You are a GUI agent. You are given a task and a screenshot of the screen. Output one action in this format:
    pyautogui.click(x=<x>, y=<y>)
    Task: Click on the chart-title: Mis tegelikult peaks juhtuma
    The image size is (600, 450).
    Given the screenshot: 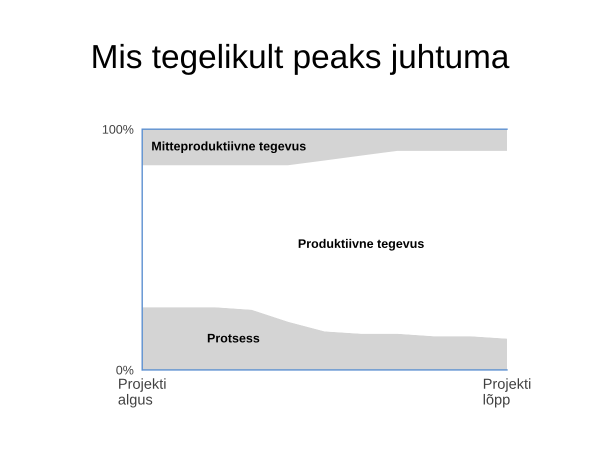 What is the action you would take?
    pyautogui.click(x=301, y=59)
    